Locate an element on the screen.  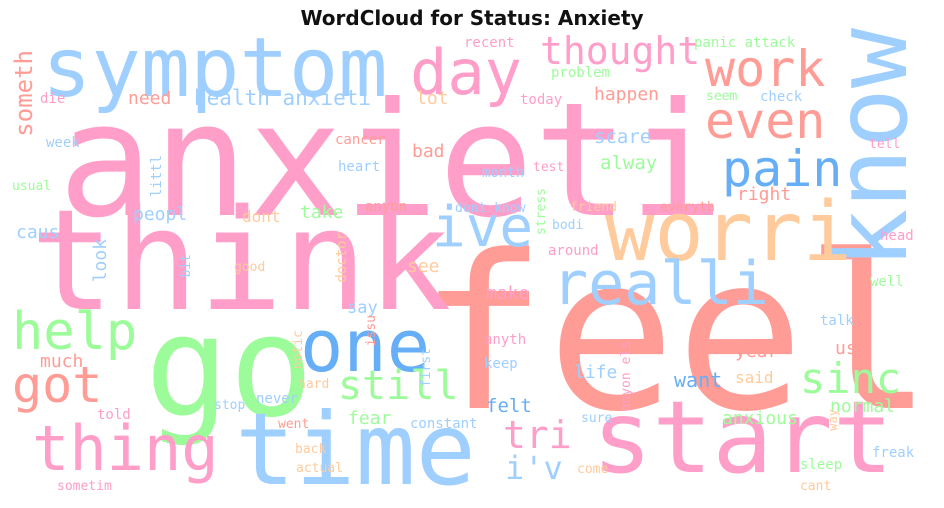
word-felt: felt is located at coordinates (509, 406).